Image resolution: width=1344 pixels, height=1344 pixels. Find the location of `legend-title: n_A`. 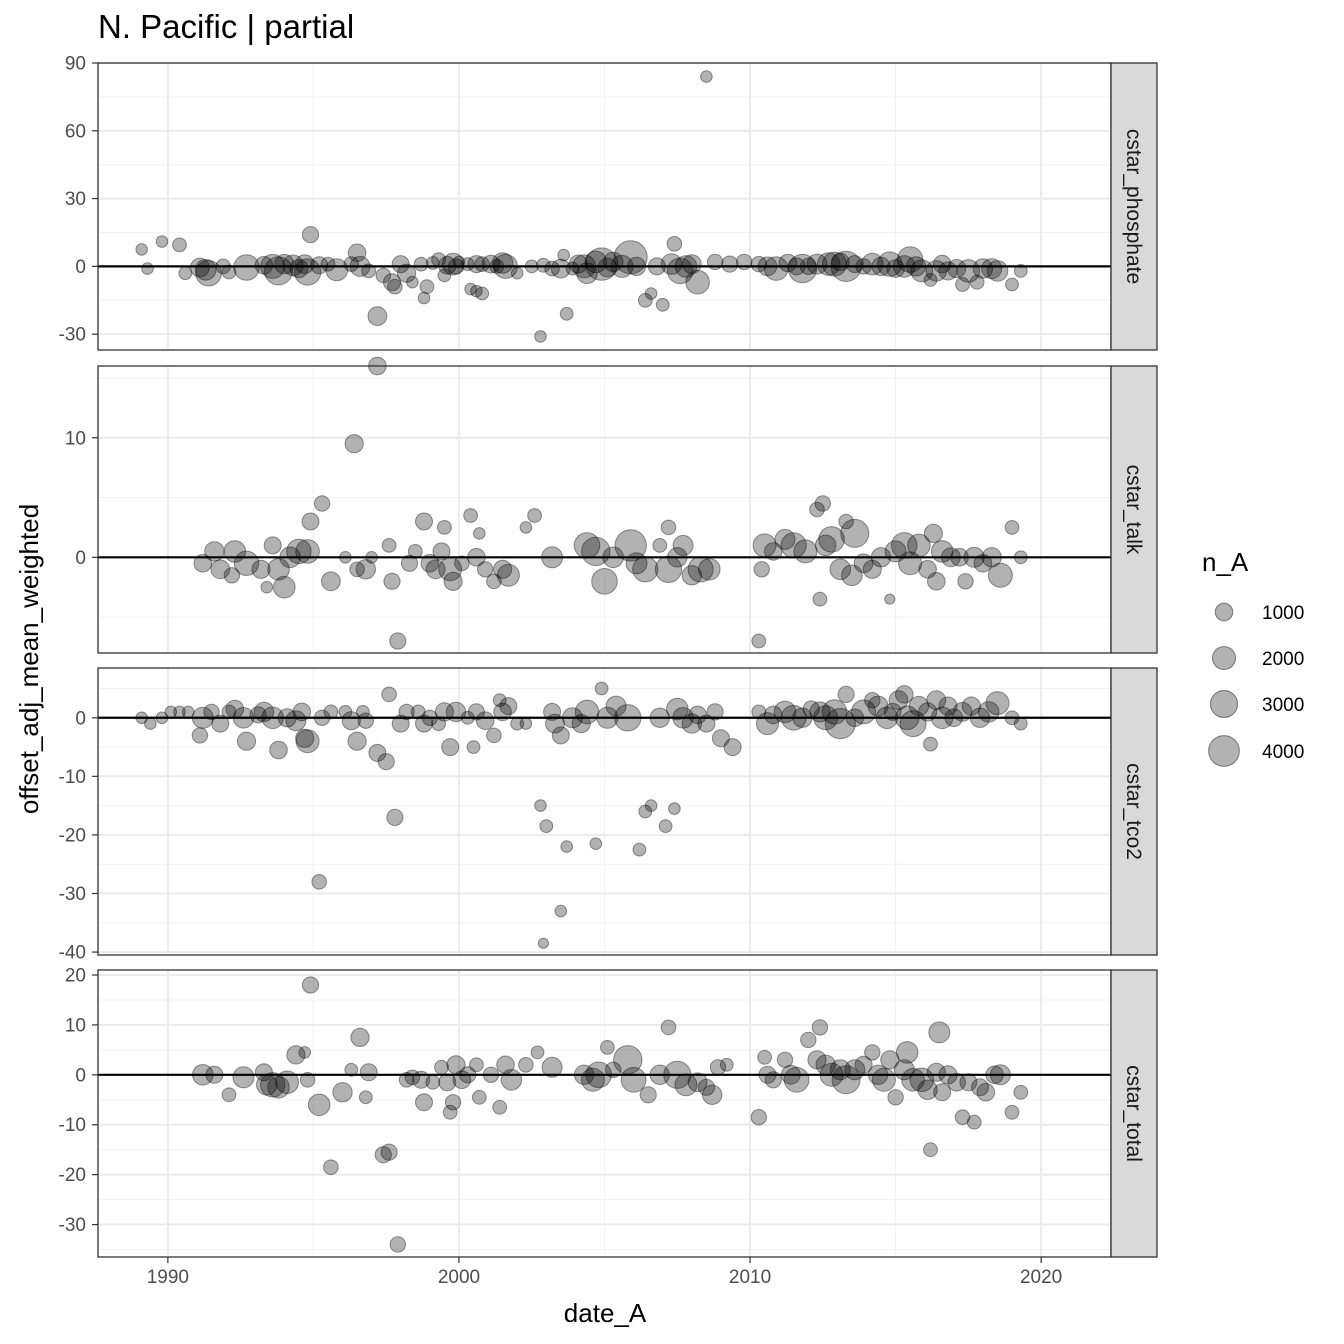

legend-title: n_A is located at coordinates (1225, 562).